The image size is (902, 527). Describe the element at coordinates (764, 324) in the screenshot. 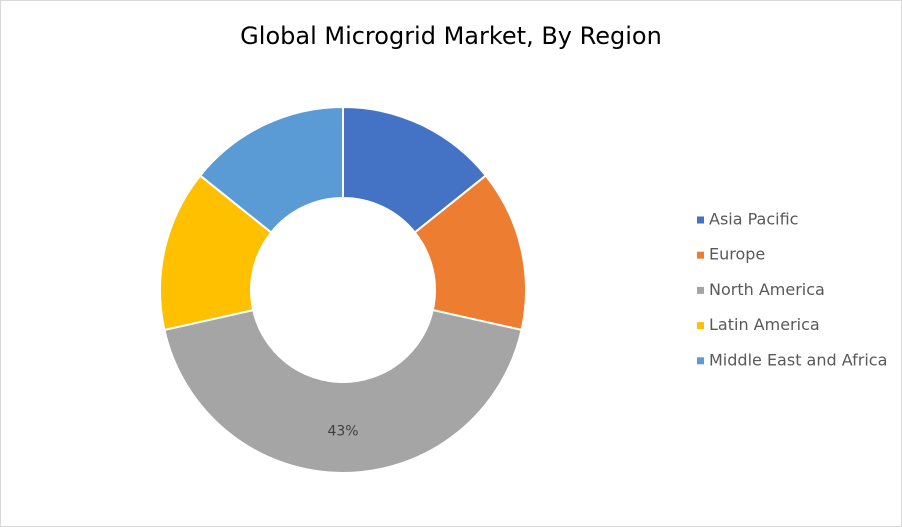

I see `legend-label: Latin America` at that location.